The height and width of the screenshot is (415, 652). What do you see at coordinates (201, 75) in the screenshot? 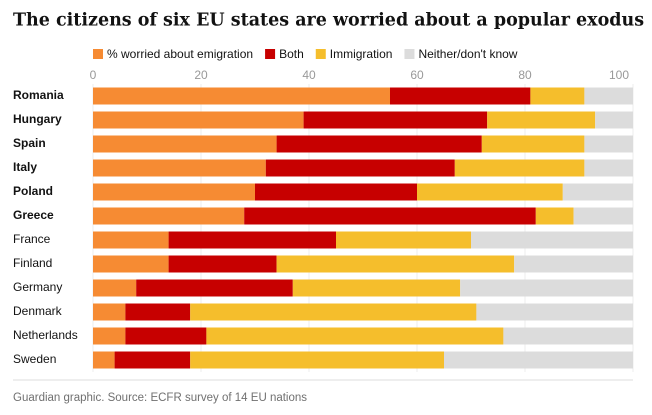
I see `x-tick-label: 20` at bounding box center [201, 75].